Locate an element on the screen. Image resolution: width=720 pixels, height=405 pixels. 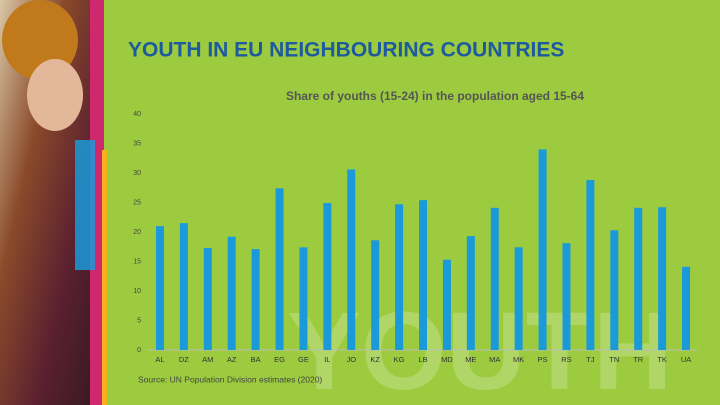
y-tick-label: 20 is located at coordinates (137, 232).